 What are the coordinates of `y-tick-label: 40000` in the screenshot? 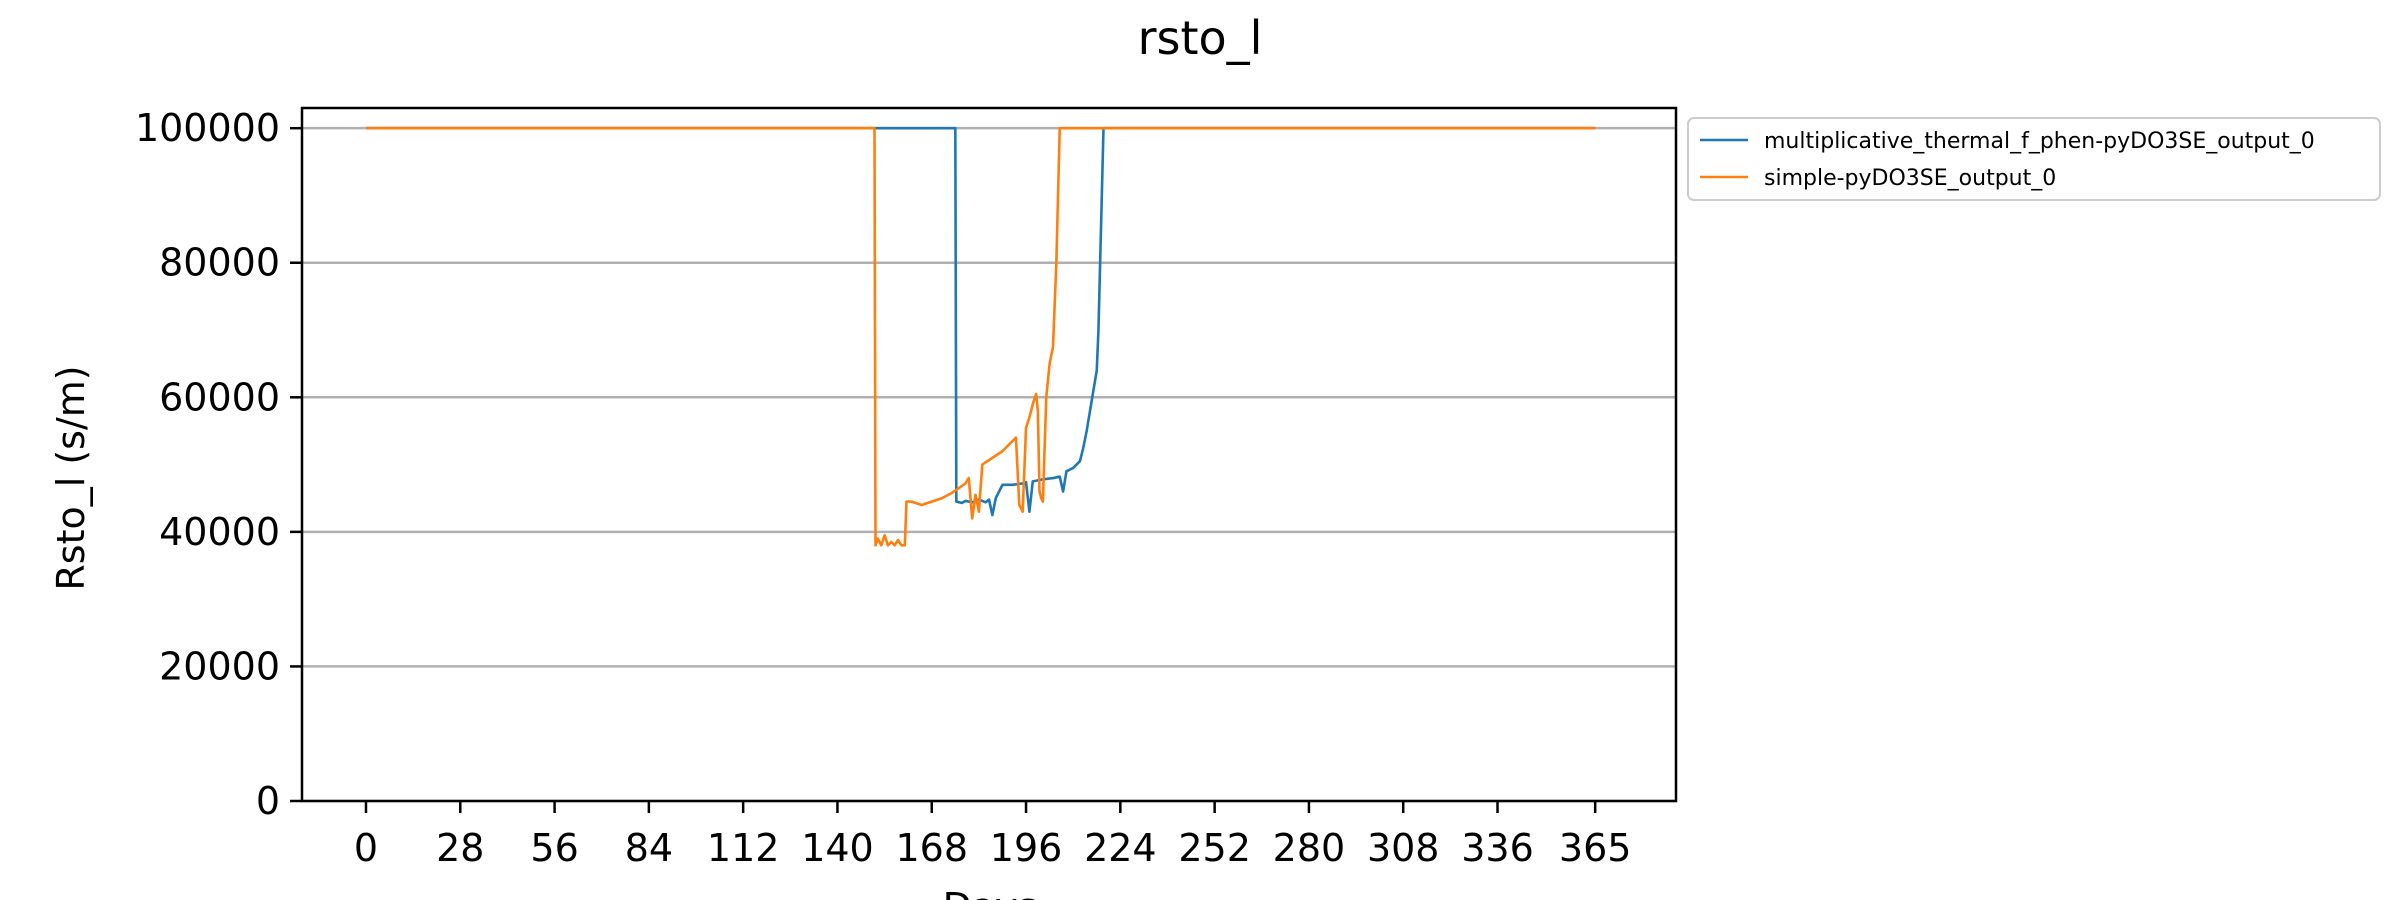 It's located at (219, 532).